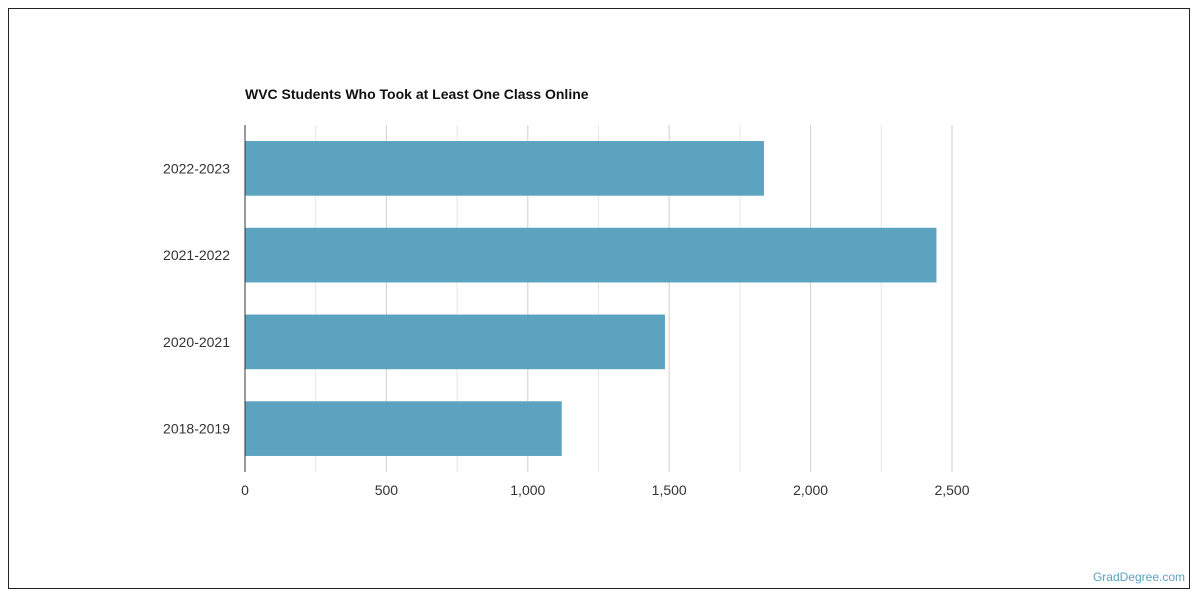  I want to click on x-tick-label: 1,500, so click(669, 490).